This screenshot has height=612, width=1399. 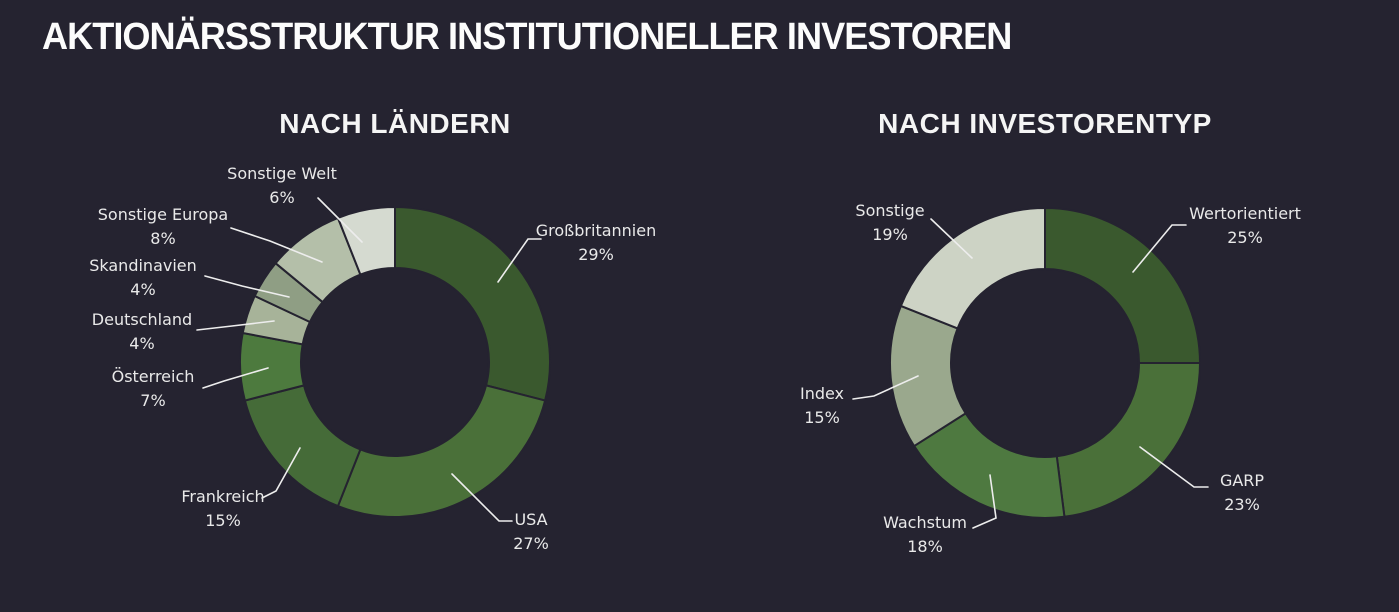 I want to click on segment-label-name: Deutschland, so click(x=142, y=319).